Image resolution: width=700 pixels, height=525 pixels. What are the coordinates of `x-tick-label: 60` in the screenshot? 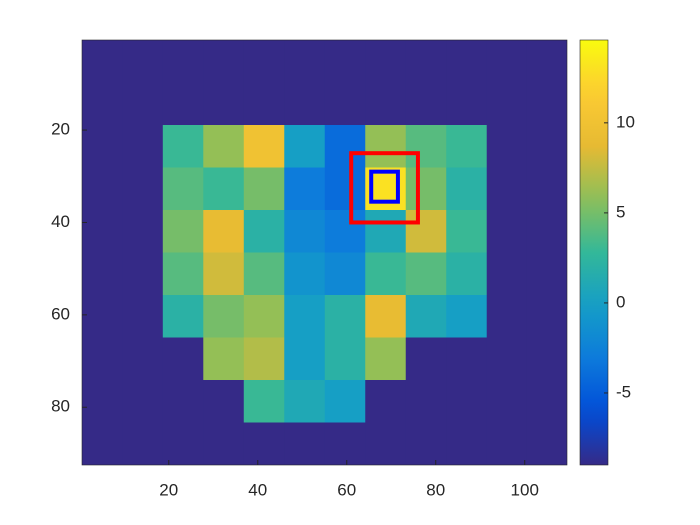 It's located at (346, 489).